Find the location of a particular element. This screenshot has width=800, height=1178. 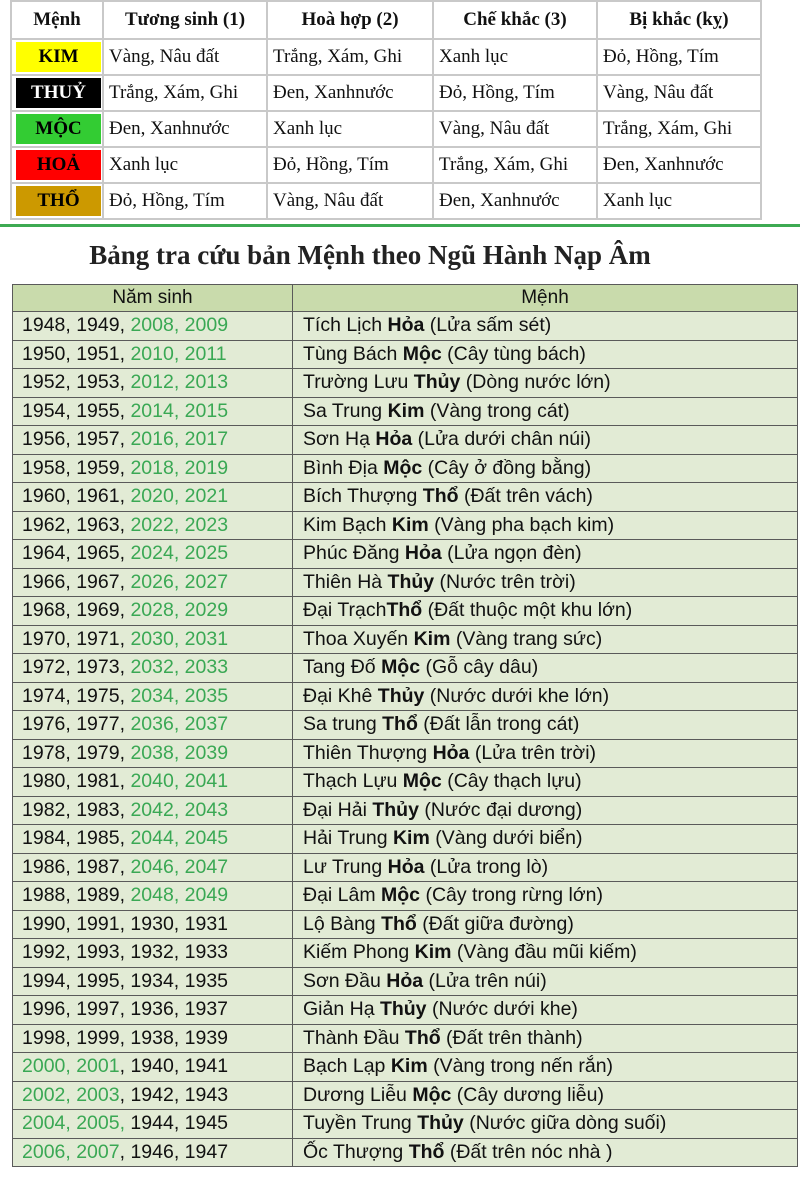

menh-name-cell: Thạch Lựu Mộc (Cây thạch lựu) is located at coordinates (545, 782).